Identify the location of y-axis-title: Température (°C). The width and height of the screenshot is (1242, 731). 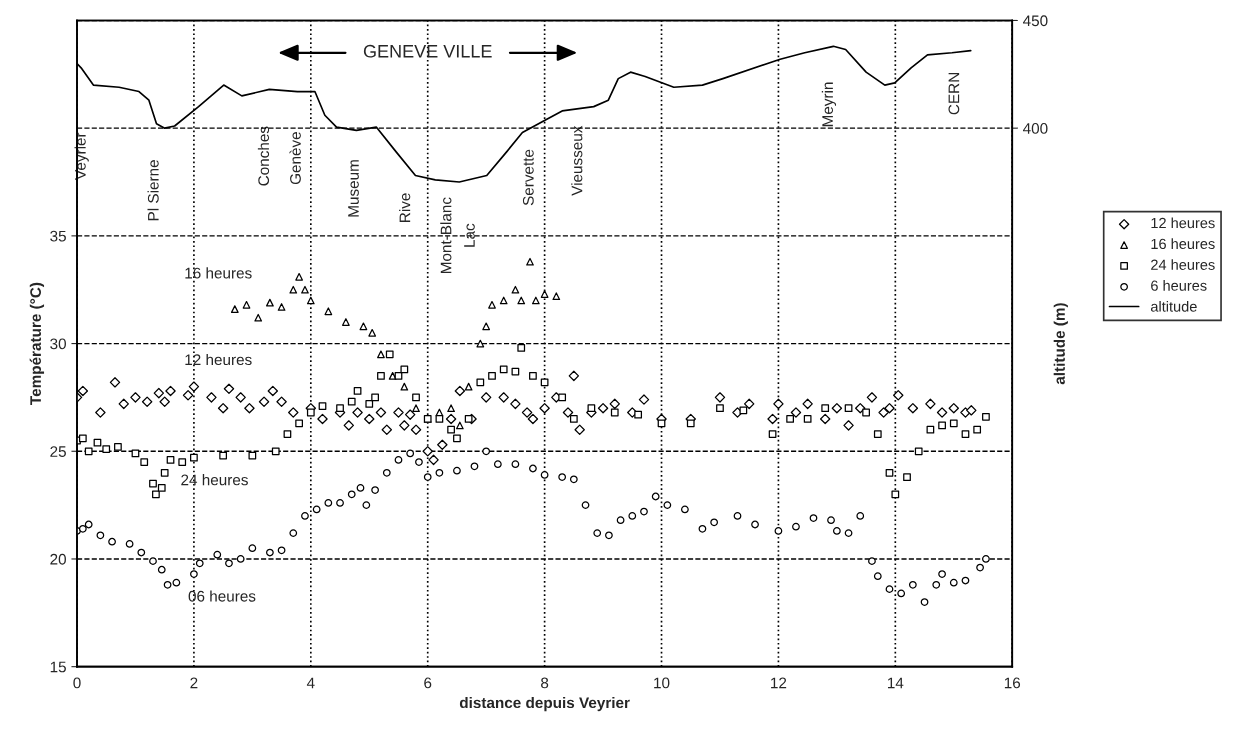
(37, 343).